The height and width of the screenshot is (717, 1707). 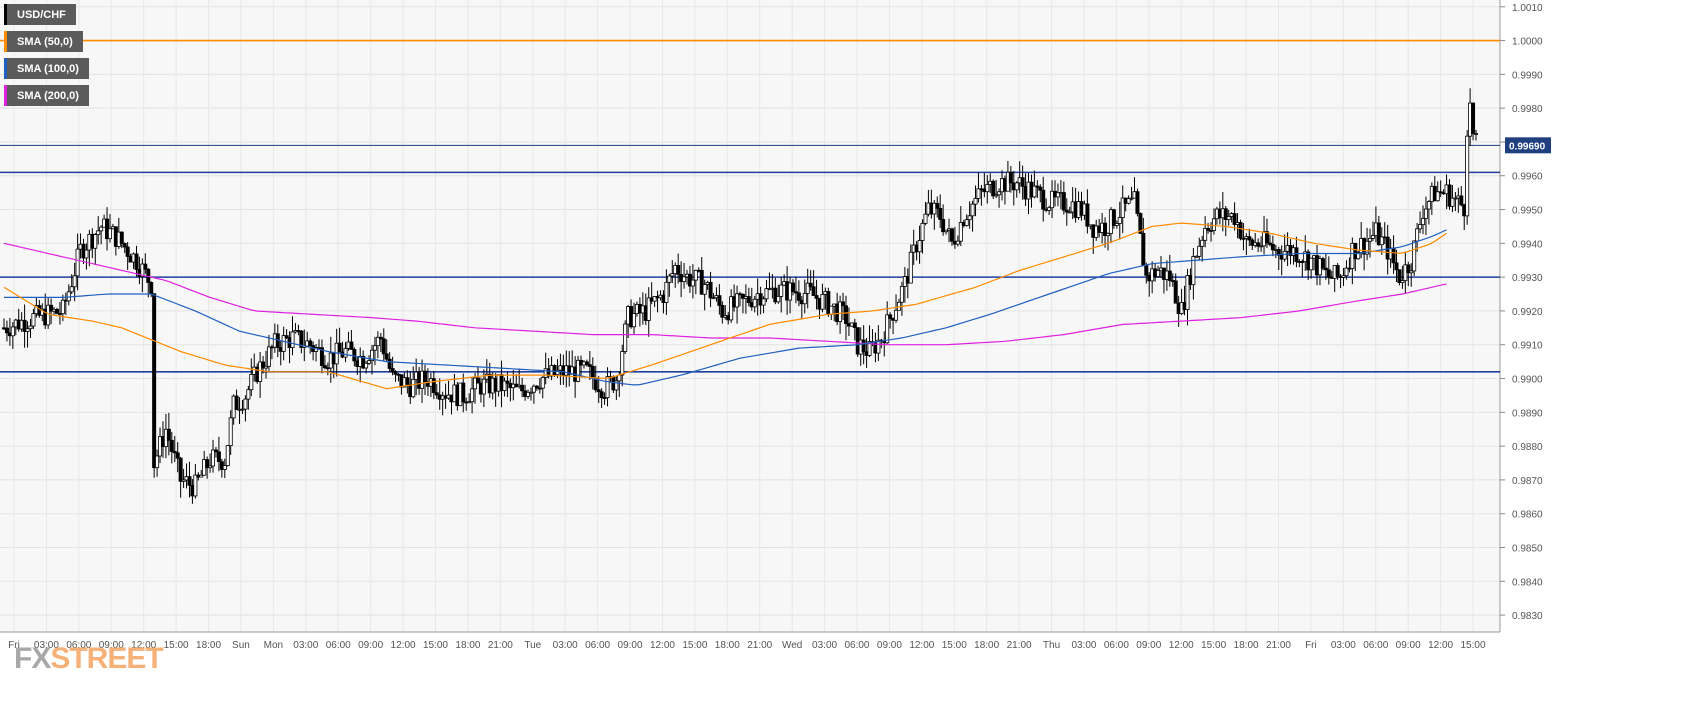 I want to click on x-tick-label: 15:00, so click(x=435, y=645).